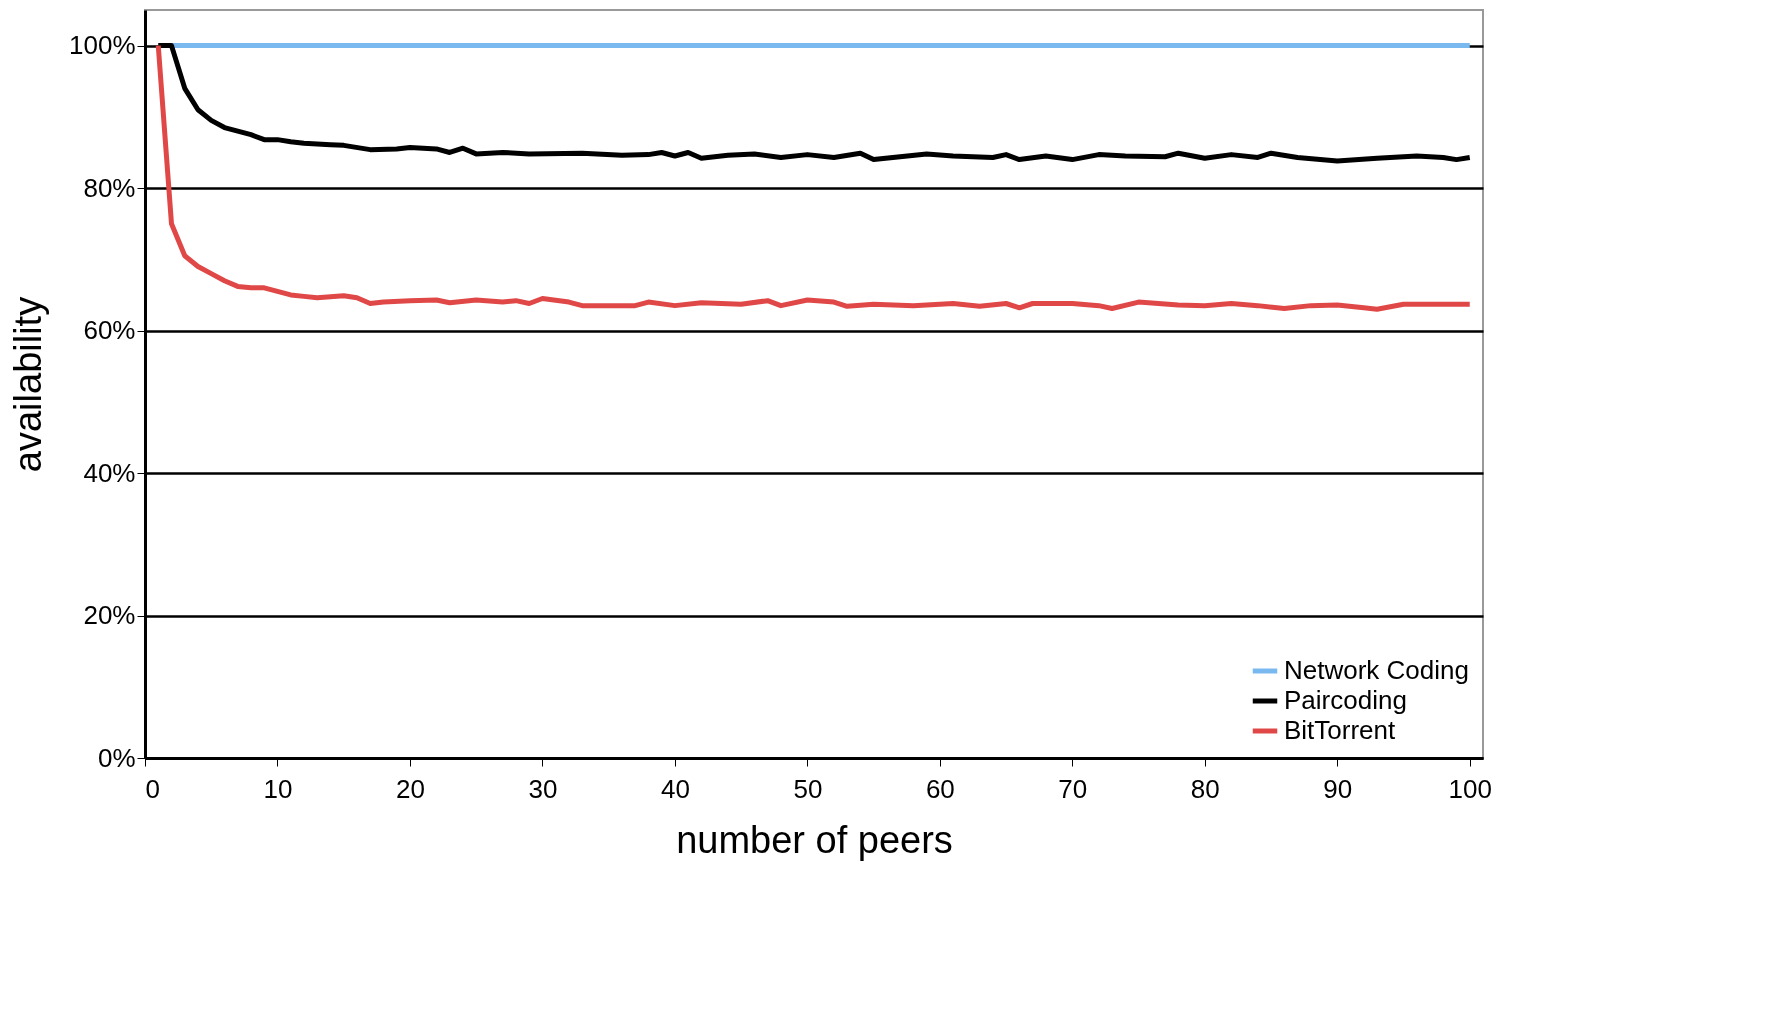  Describe the element at coordinates (940, 788) in the screenshot. I see `x-tick-label: 60` at that location.